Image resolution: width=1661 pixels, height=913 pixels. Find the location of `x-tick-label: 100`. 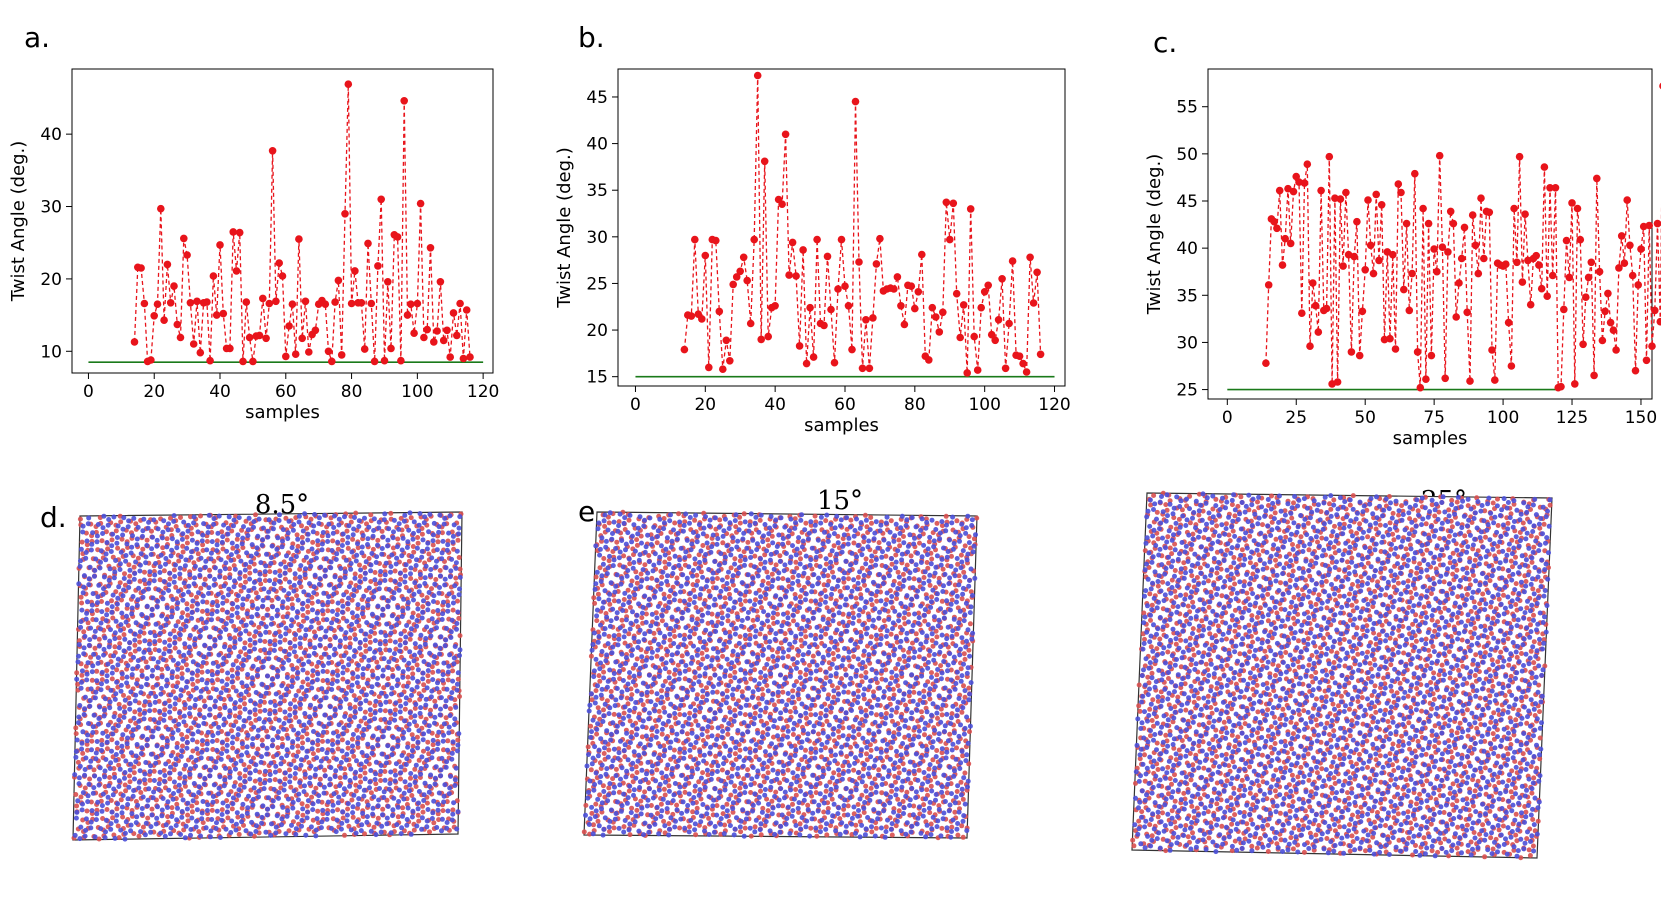

x-tick-label: 100 is located at coordinates (1503, 418).